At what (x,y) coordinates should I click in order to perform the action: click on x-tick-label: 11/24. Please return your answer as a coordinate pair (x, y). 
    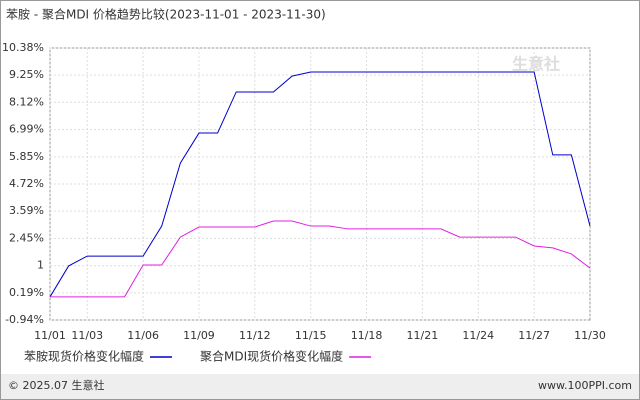
    Looking at the image, I should click on (478, 335).